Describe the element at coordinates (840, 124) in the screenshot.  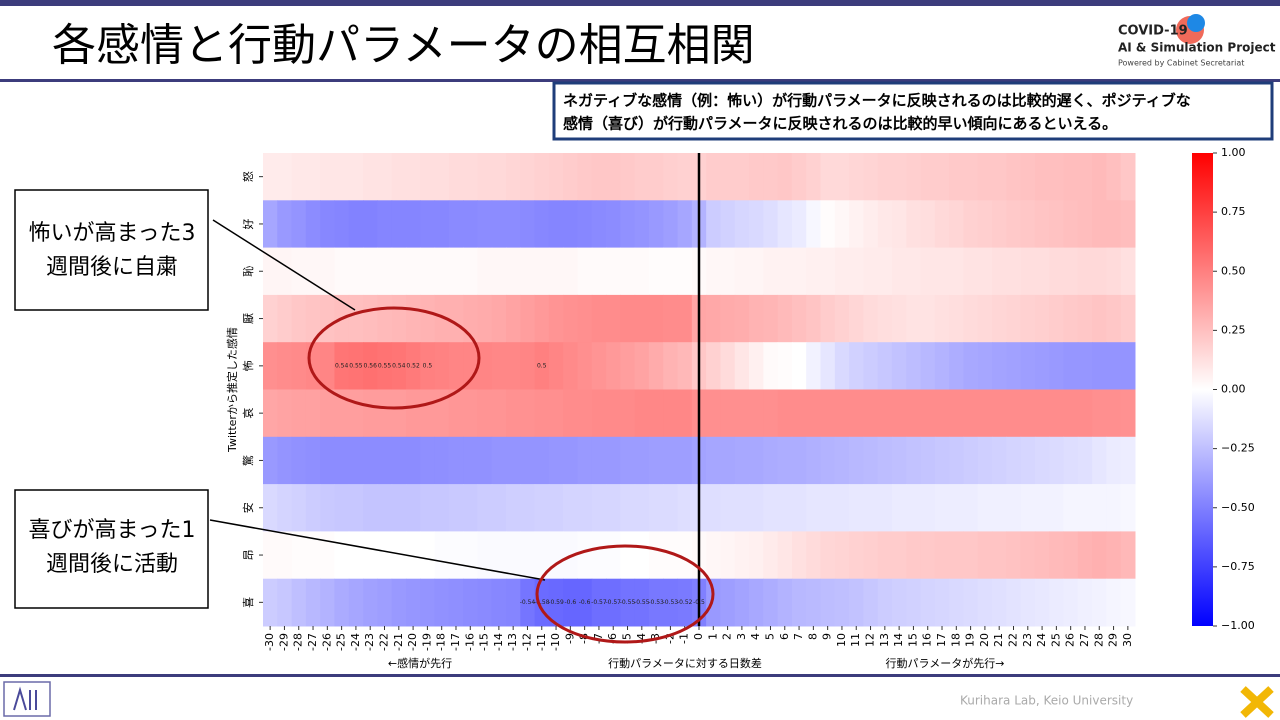
I see `note-text: 感情（喜び）が行動パラメータに反映されるのは比較的早い傾向にあるといえる。` at that location.